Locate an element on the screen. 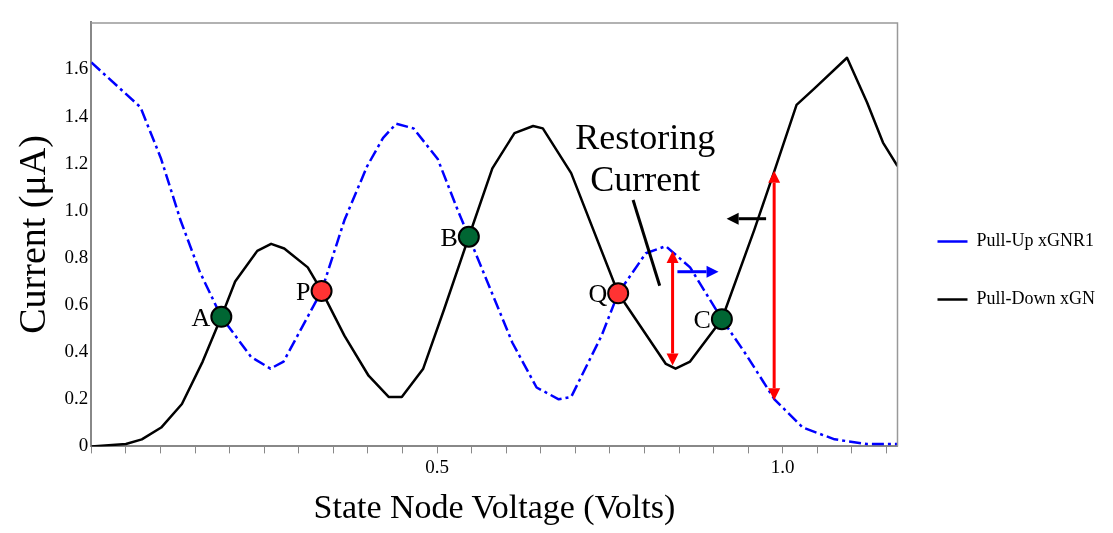 This screenshot has height=533, width=1113. annotation: A is located at coordinates (201, 317).